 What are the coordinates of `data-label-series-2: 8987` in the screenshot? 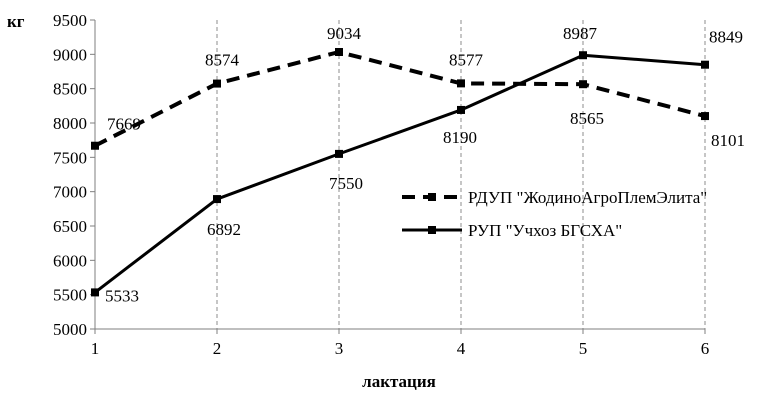 It's located at (580, 33).